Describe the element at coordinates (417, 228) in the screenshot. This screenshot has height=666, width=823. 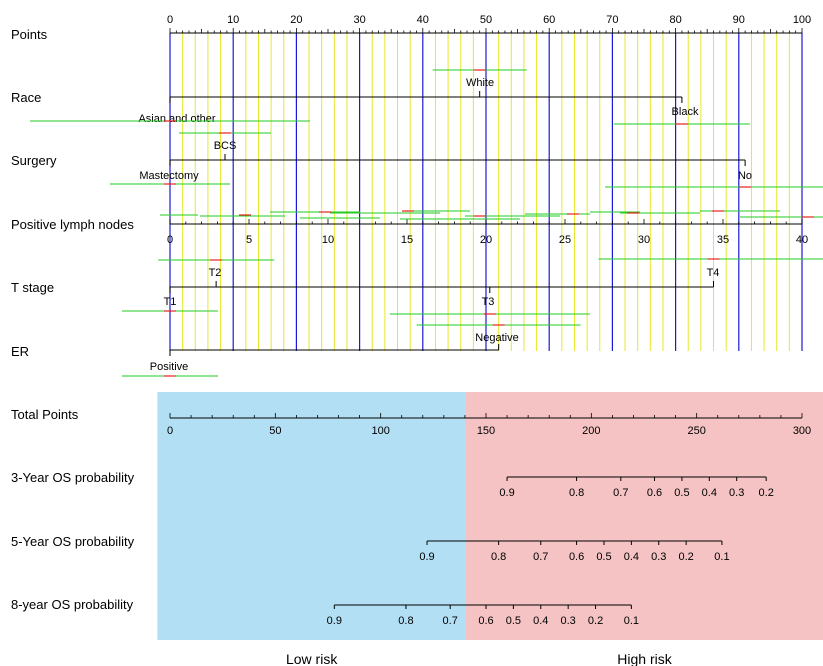
I see `var-nodes: Positive lymph nodes 0 5 10 15 20 25 30 35 40` at that location.